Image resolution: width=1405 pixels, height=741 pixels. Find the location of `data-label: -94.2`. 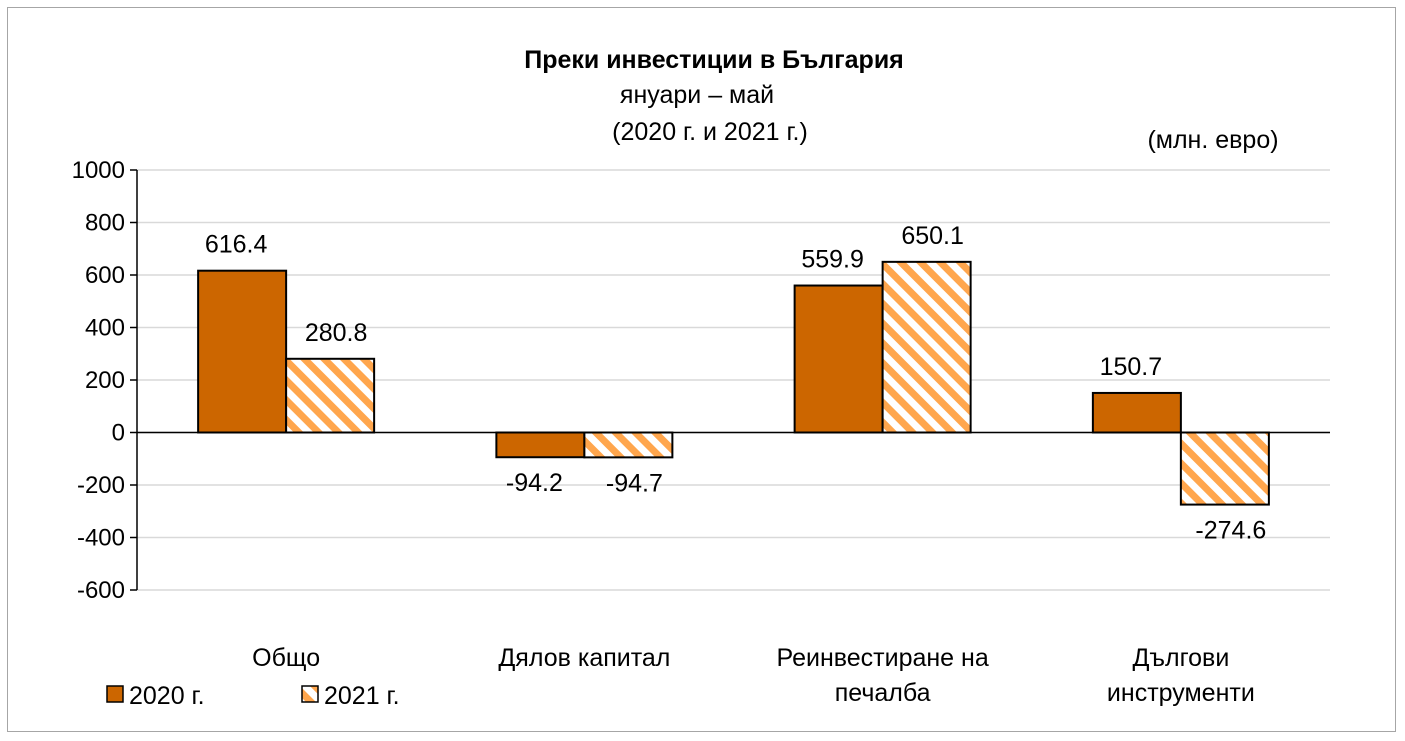

data-label: -94.2 is located at coordinates (534, 483).